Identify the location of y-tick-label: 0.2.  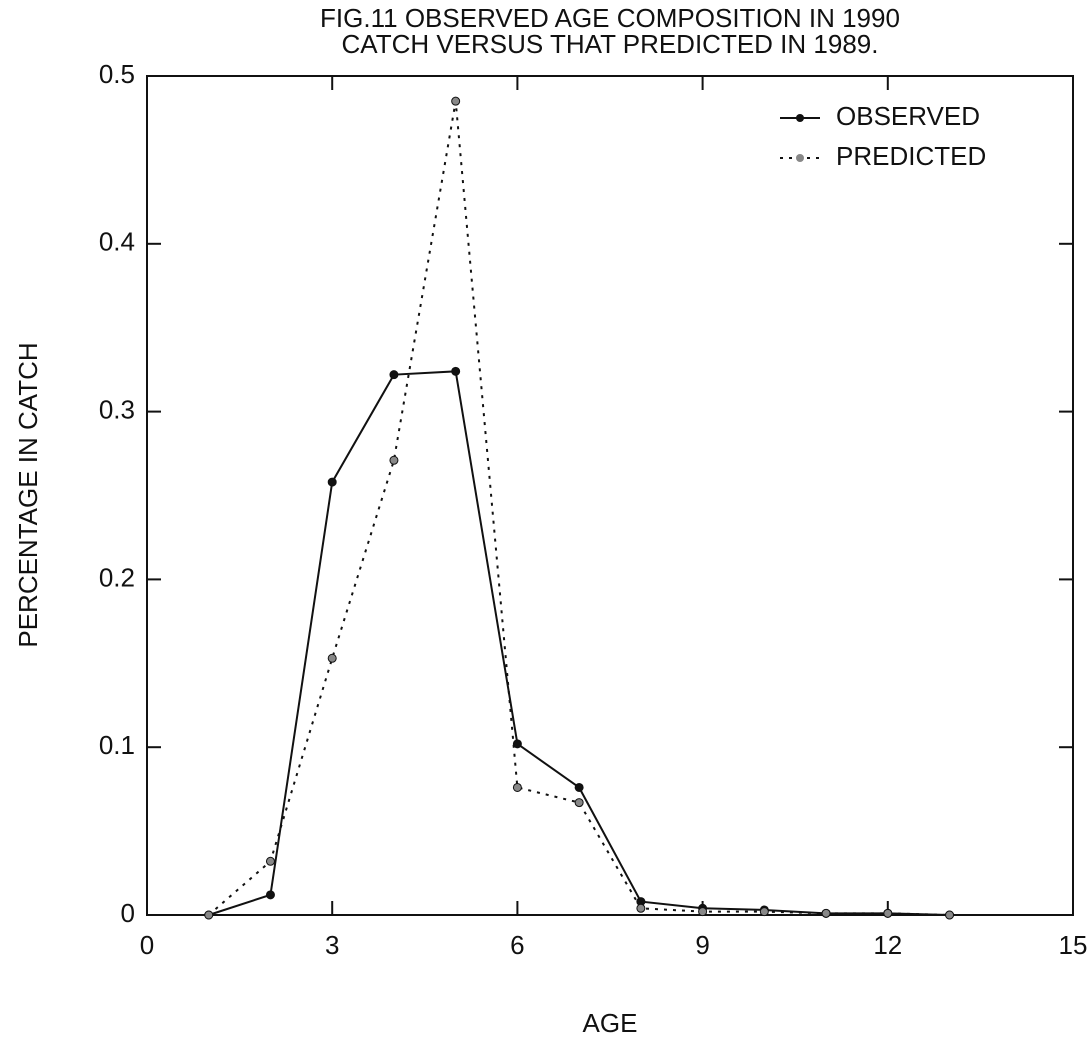
(117, 577).